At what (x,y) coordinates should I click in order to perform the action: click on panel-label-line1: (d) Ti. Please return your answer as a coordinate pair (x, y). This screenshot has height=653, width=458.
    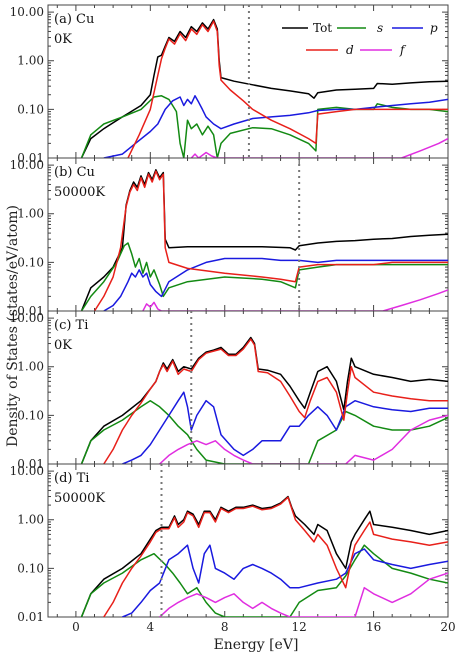
    Looking at the image, I should click on (71, 478).